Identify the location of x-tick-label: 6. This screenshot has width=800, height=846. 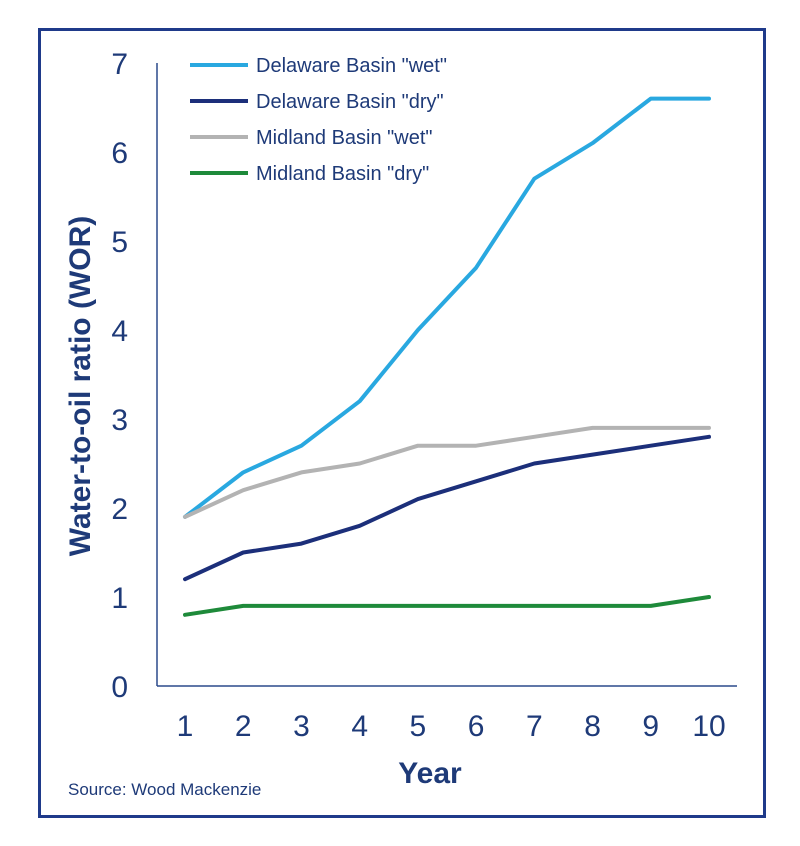
(476, 726).